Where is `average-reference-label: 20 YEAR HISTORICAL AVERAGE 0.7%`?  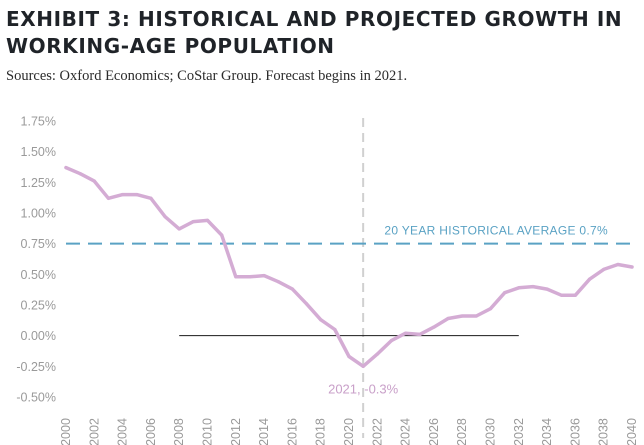 average-reference-label: 20 YEAR HISTORICAL AVERAGE 0.7% is located at coordinates (496, 231).